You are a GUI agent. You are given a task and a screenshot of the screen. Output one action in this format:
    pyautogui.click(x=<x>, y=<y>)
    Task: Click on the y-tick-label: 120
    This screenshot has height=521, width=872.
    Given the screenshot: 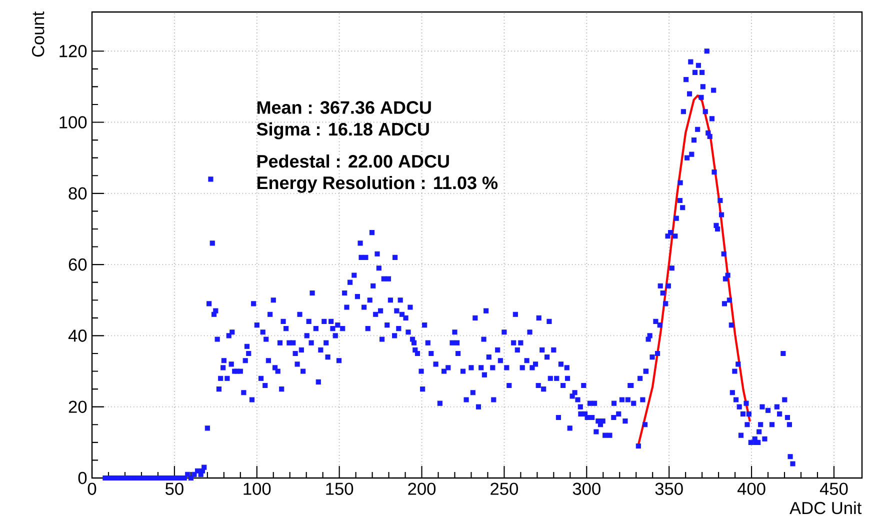 What is the action you would take?
    pyautogui.click(x=73, y=51)
    